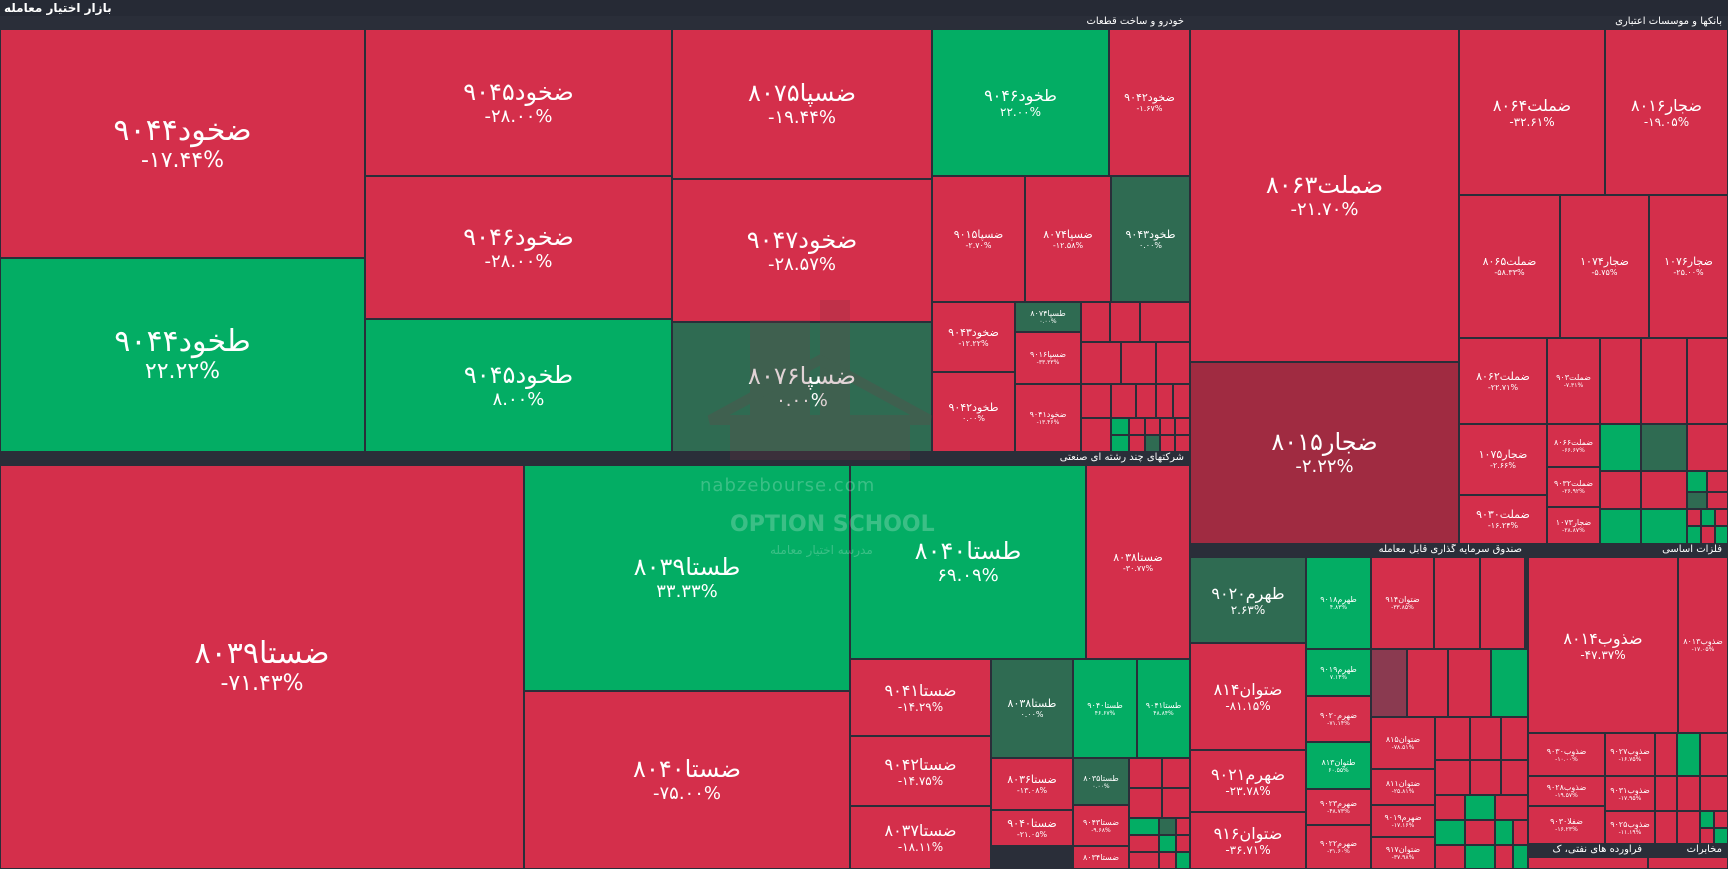 The image size is (1728, 869). What do you see at coordinates (1324, 453) in the screenshot?
I see `ticker-tile-40: ضجار۸۰۱۵ -۲.۲۲%` at bounding box center [1324, 453].